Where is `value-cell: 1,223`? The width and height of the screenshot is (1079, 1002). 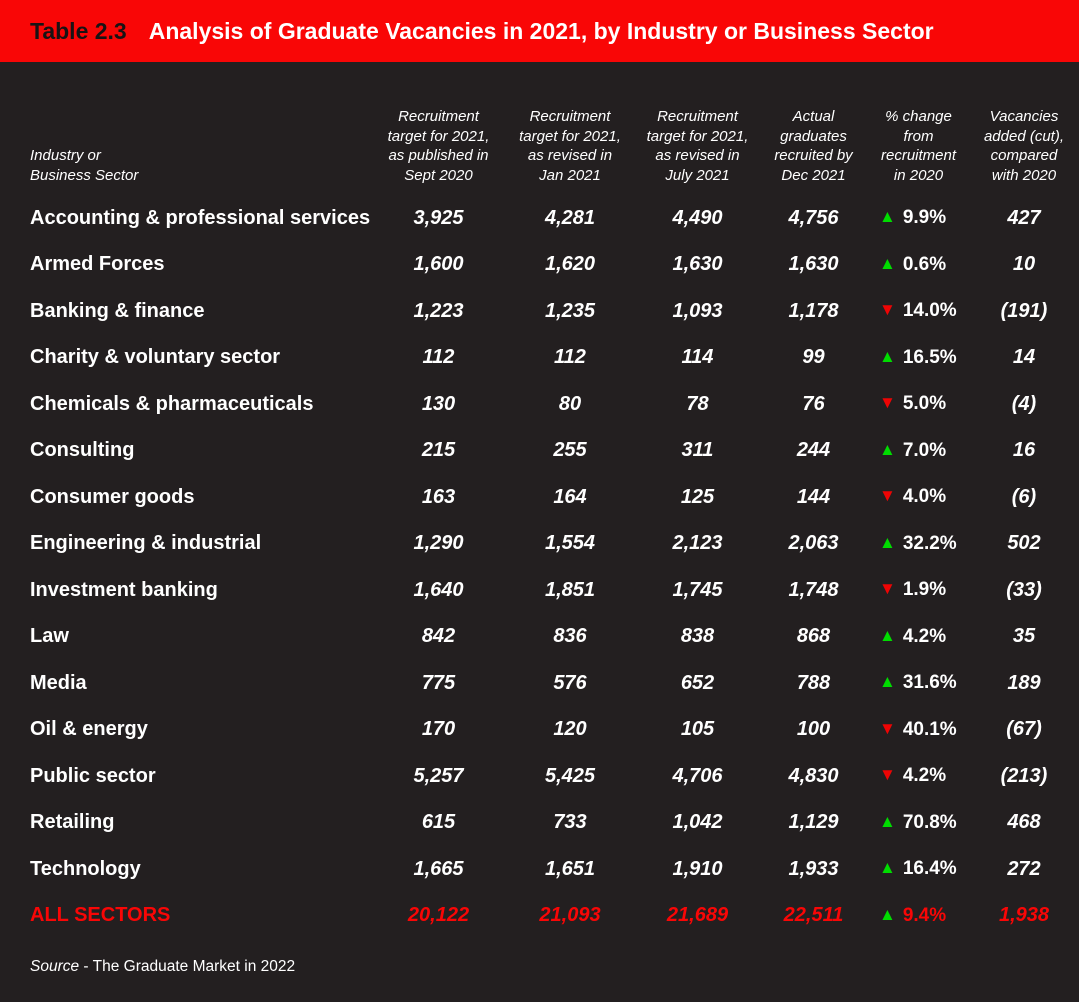
value-cell: 1,223 is located at coordinates (438, 310).